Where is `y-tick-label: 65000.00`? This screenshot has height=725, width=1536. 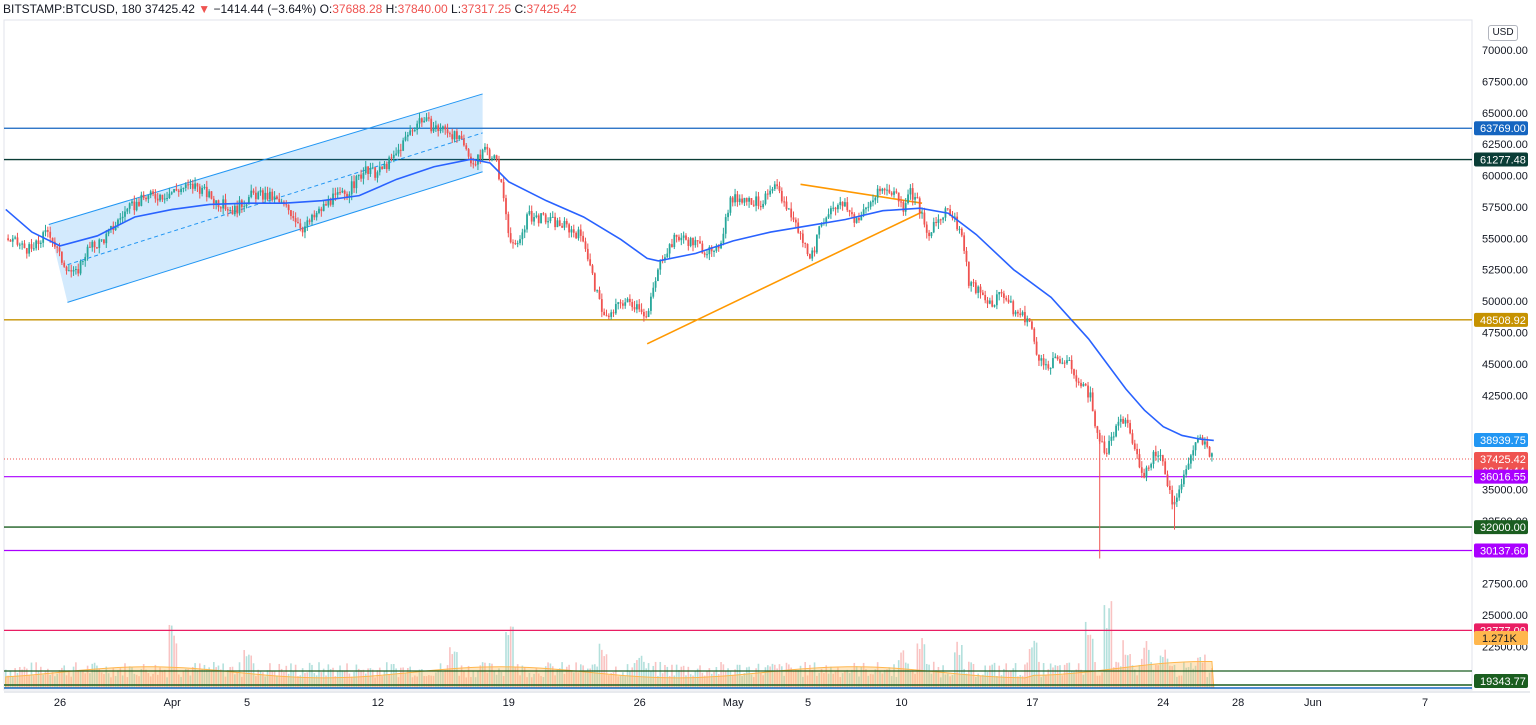 y-tick-label: 65000.00 is located at coordinates (1505, 114).